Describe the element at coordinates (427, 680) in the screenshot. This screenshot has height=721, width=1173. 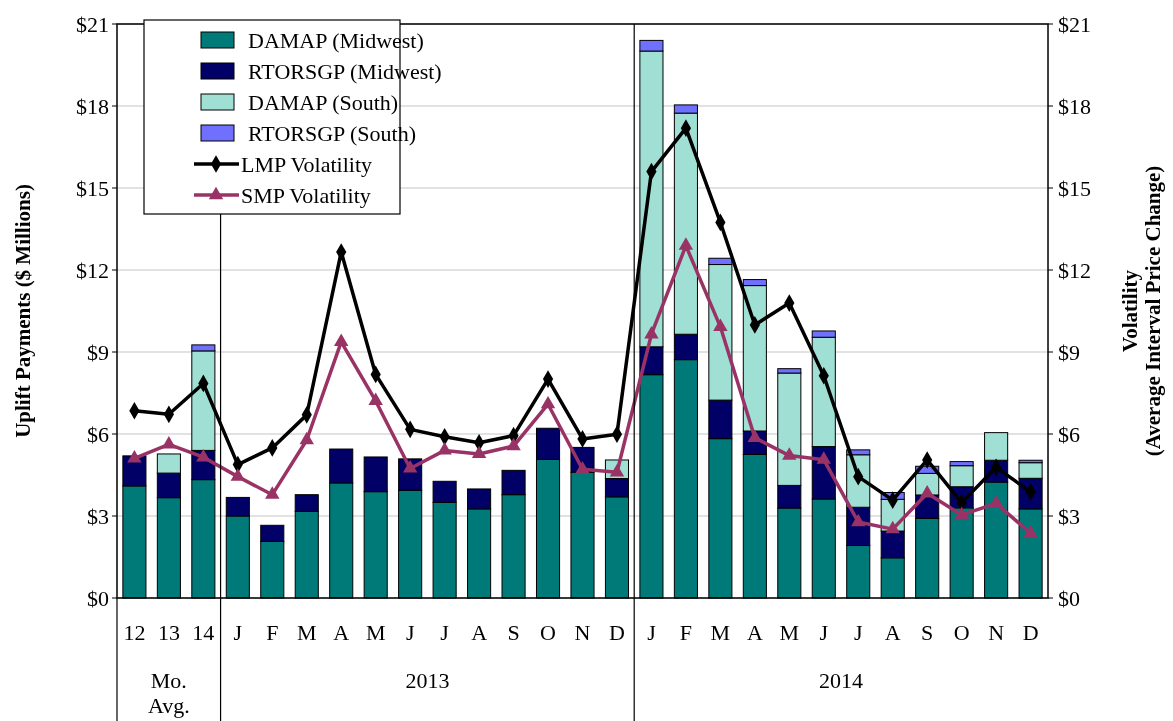
I see `text: 2013` at that location.